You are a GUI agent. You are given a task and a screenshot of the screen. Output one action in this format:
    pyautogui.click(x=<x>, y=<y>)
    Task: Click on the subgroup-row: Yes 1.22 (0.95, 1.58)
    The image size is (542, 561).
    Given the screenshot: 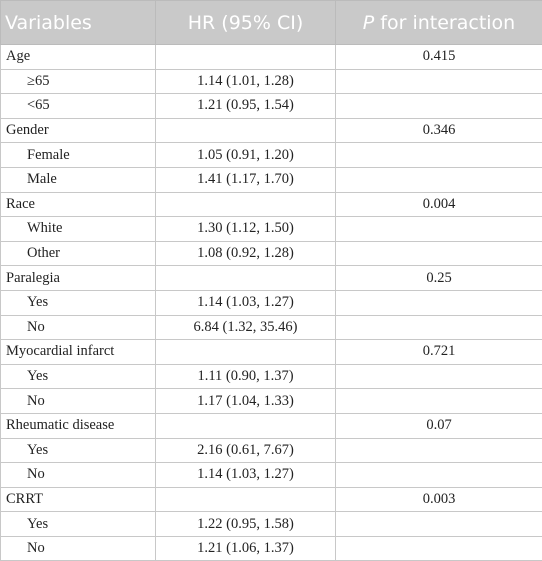 What is the action you would take?
    pyautogui.click(x=271, y=524)
    